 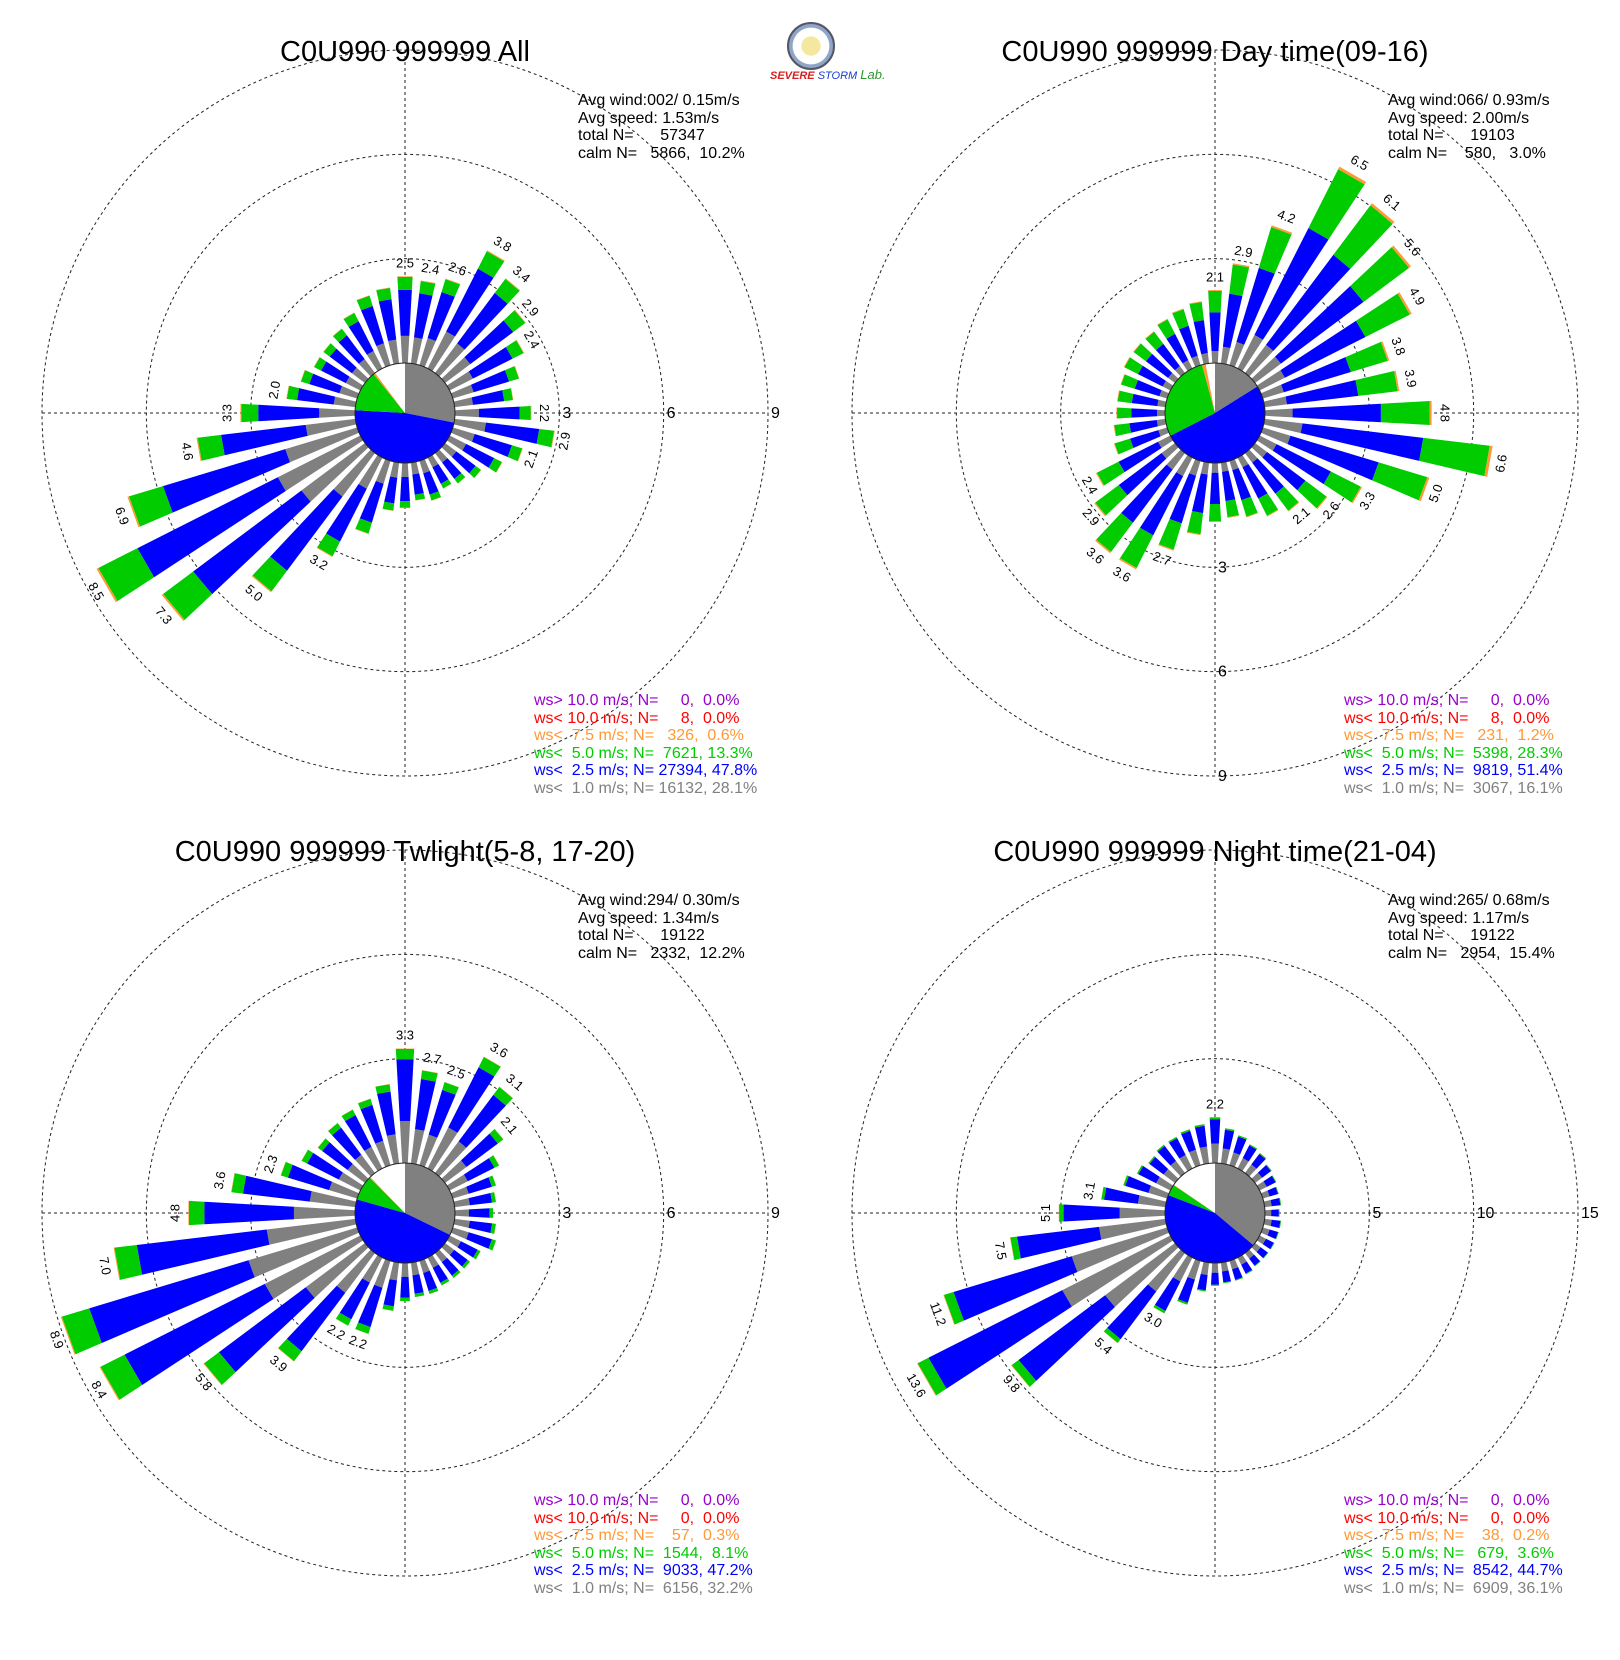 I want to click on bar-value-label: 3.3, so click(x=1367, y=500).